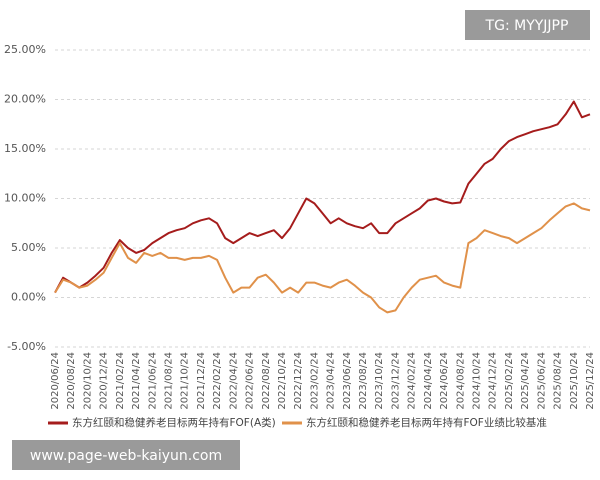 The image size is (600, 480). What do you see at coordinates (25, 99) in the screenshot?
I see `y-tick-label: 20.00%` at bounding box center [25, 99].